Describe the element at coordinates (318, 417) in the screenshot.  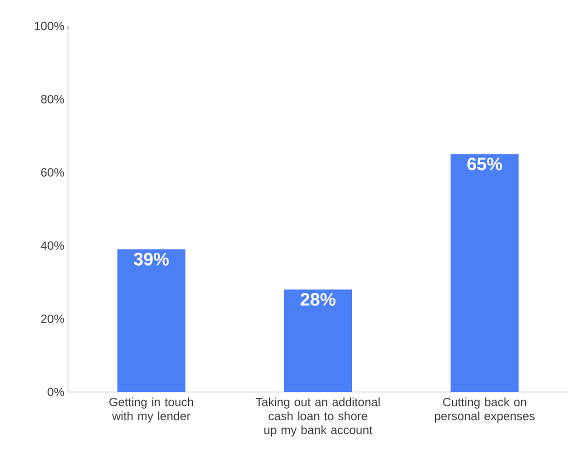
I see `x-tick-label: Taking out an additonal cash loan to shore up my bank account` at that location.